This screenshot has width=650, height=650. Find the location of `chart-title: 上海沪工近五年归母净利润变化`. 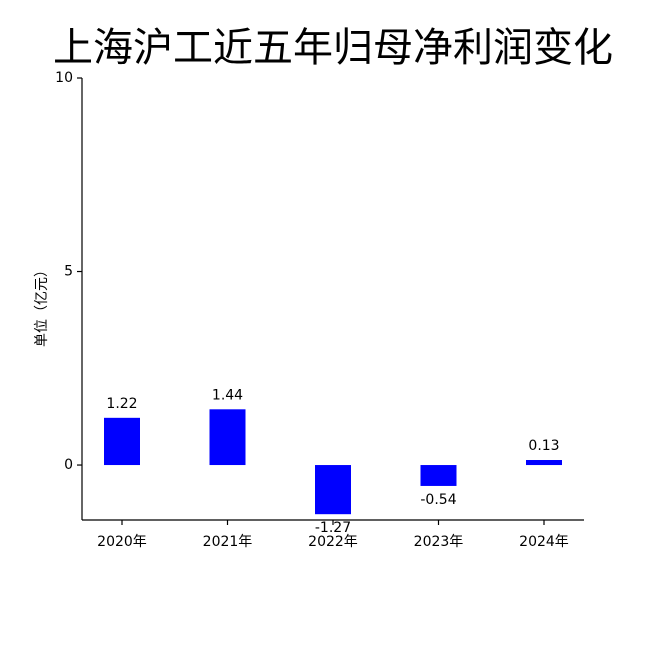

chart-title: 上海沪工近五年归母净利润变化 is located at coordinates (333, 48).